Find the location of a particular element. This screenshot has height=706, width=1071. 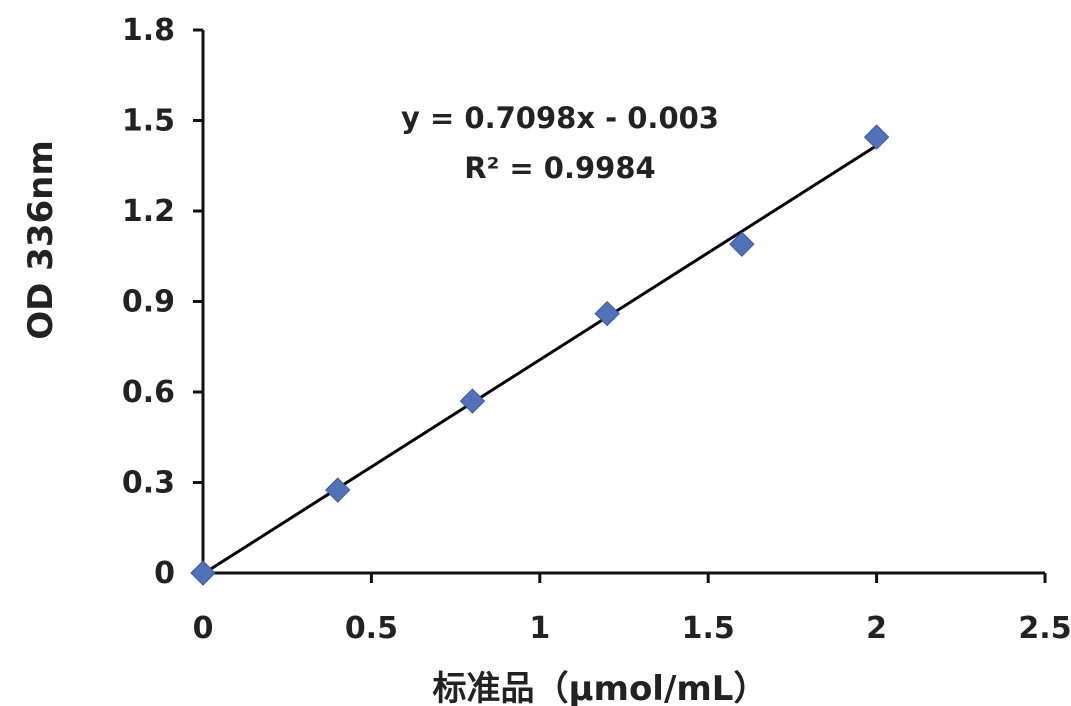

y-tick-label: 0.6 is located at coordinates (148, 392).